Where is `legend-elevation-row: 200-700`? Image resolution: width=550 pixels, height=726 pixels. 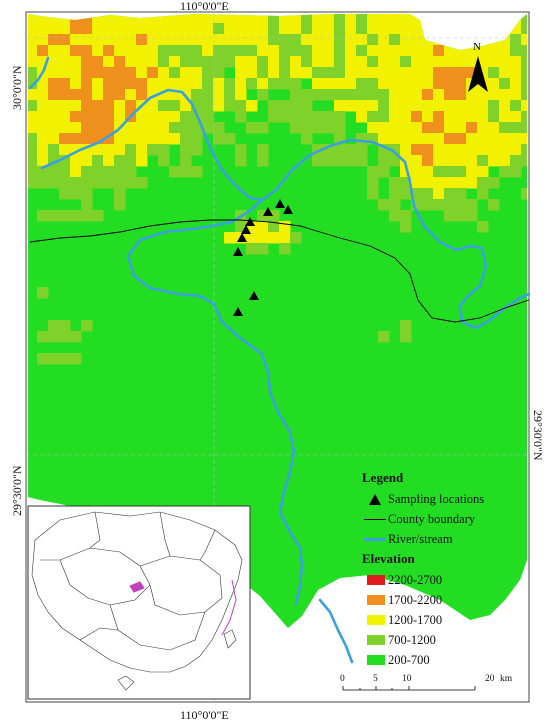 legend-elevation-row: 200-700 is located at coordinates (446, 660).